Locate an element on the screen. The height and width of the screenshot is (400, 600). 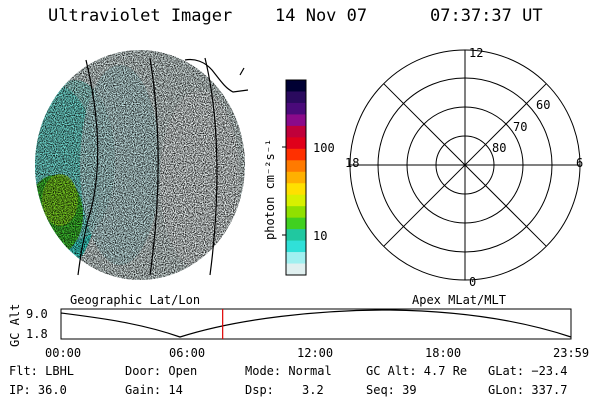
dsp-label: Dsp: is located at coordinates (259, 390).